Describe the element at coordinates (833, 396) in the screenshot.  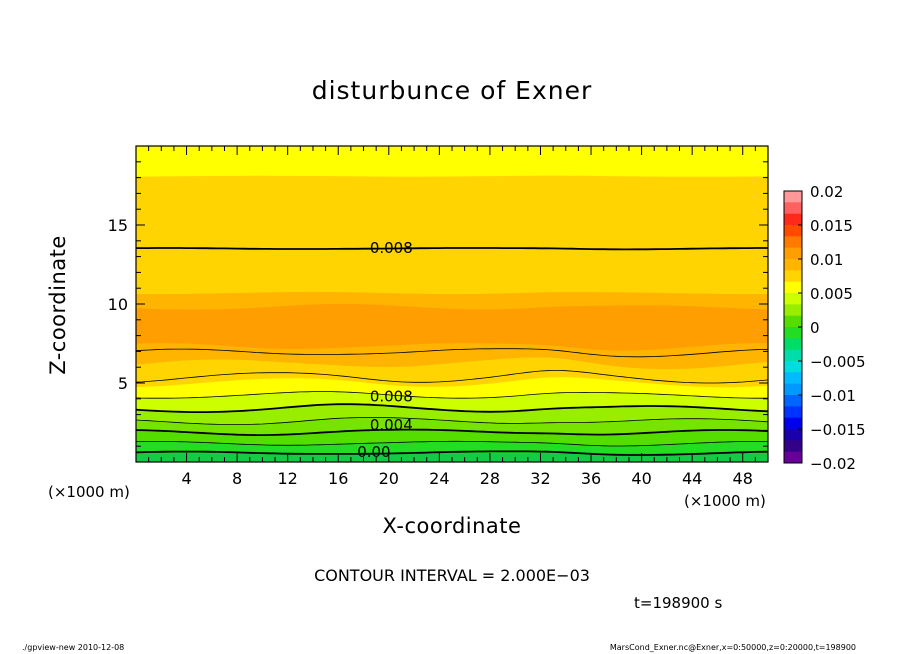
I see `colorbar-tick-label: −0.01` at that location.